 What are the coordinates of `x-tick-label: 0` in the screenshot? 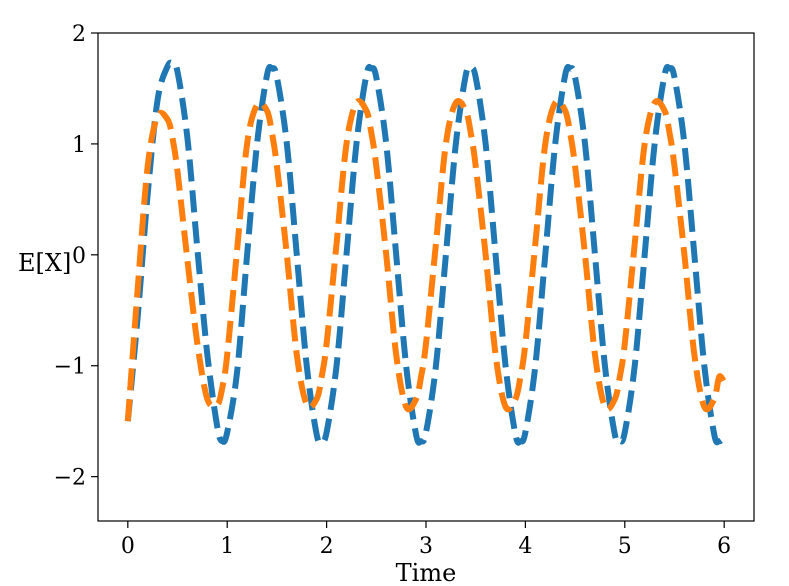 It's located at (128, 546).